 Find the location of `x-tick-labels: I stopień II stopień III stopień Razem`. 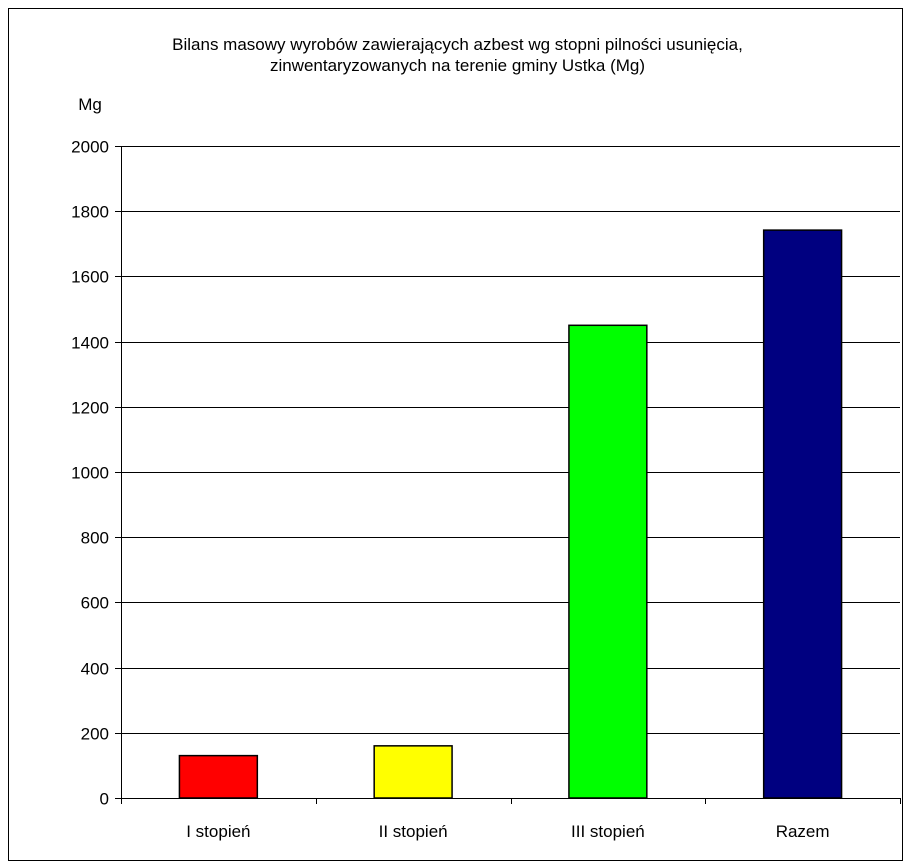

x-tick-labels: I stopień II stopień III stopień Razem is located at coordinates (507, 831).